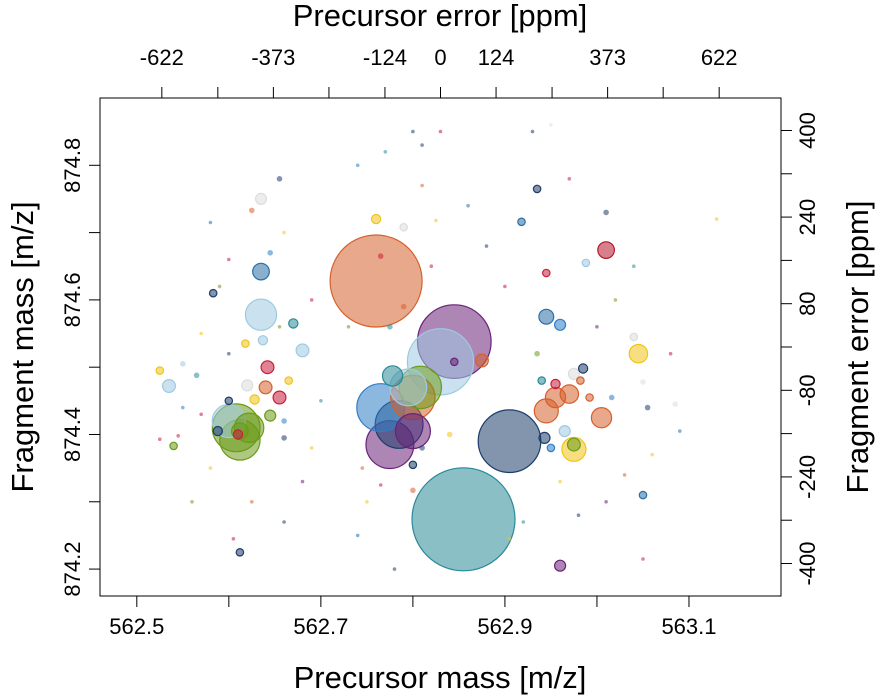 Image resolution: width=882 pixels, height=696 pixels. Describe the element at coordinates (22, 346) in the screenshot. I see `y-axis-label: Fragment mass [m/z]` at that location.